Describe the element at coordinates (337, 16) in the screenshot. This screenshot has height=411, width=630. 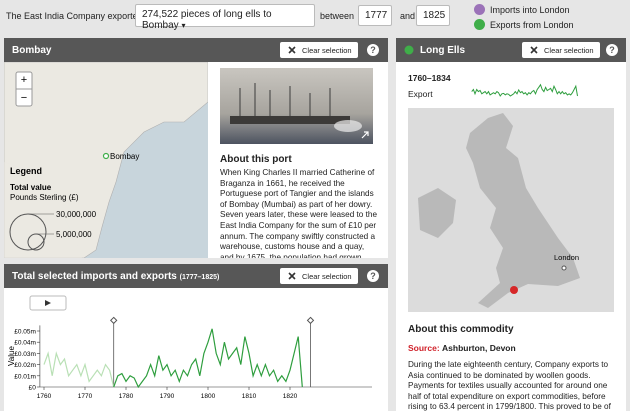
I see `between-text: between` at that location.